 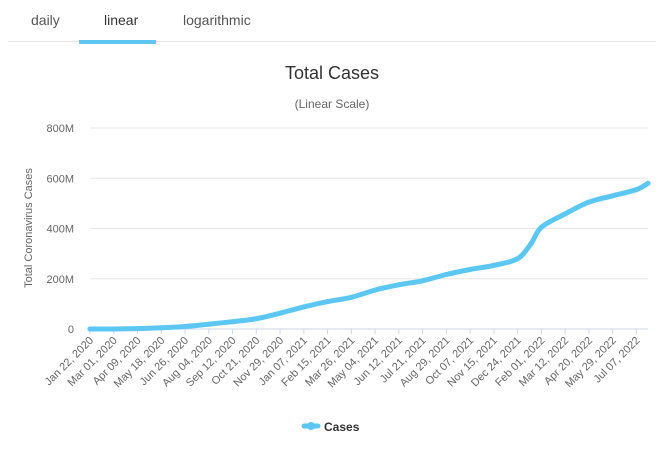 I want to click on y-axis-ticks: 0 200M 400M 600M 800M, so click(x=60, y=229).